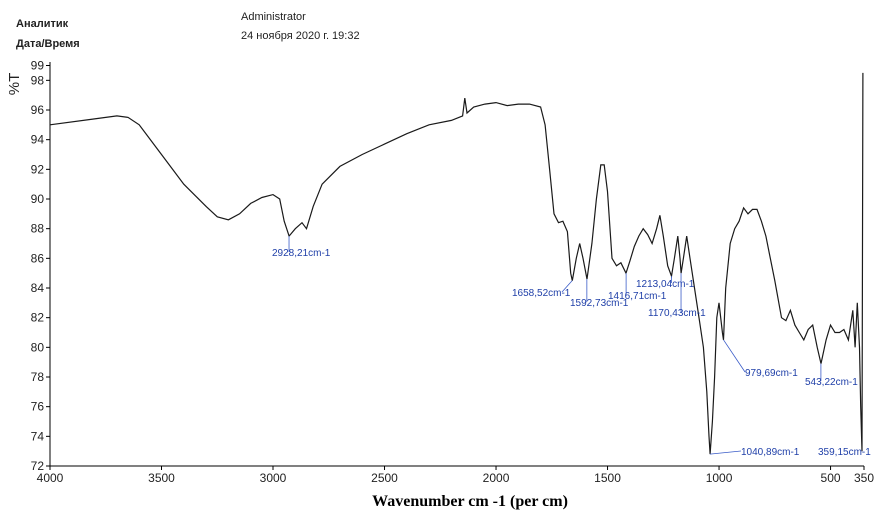 The image size is (882, 518). Describe the element at coordinates (599, 303) in the screenshot. I see `annotation-label: 1592,73cm-1` at that location.